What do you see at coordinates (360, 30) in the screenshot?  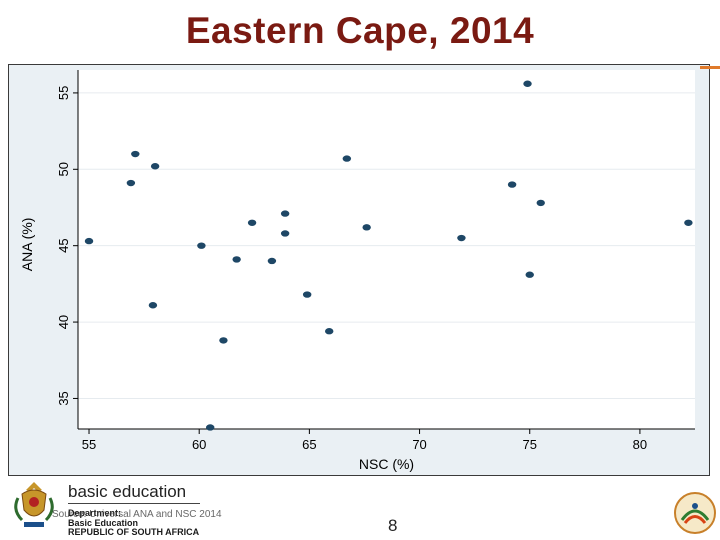 I see `slide-title: Eastern Cape, 2014` at bounding box center [360, 30].